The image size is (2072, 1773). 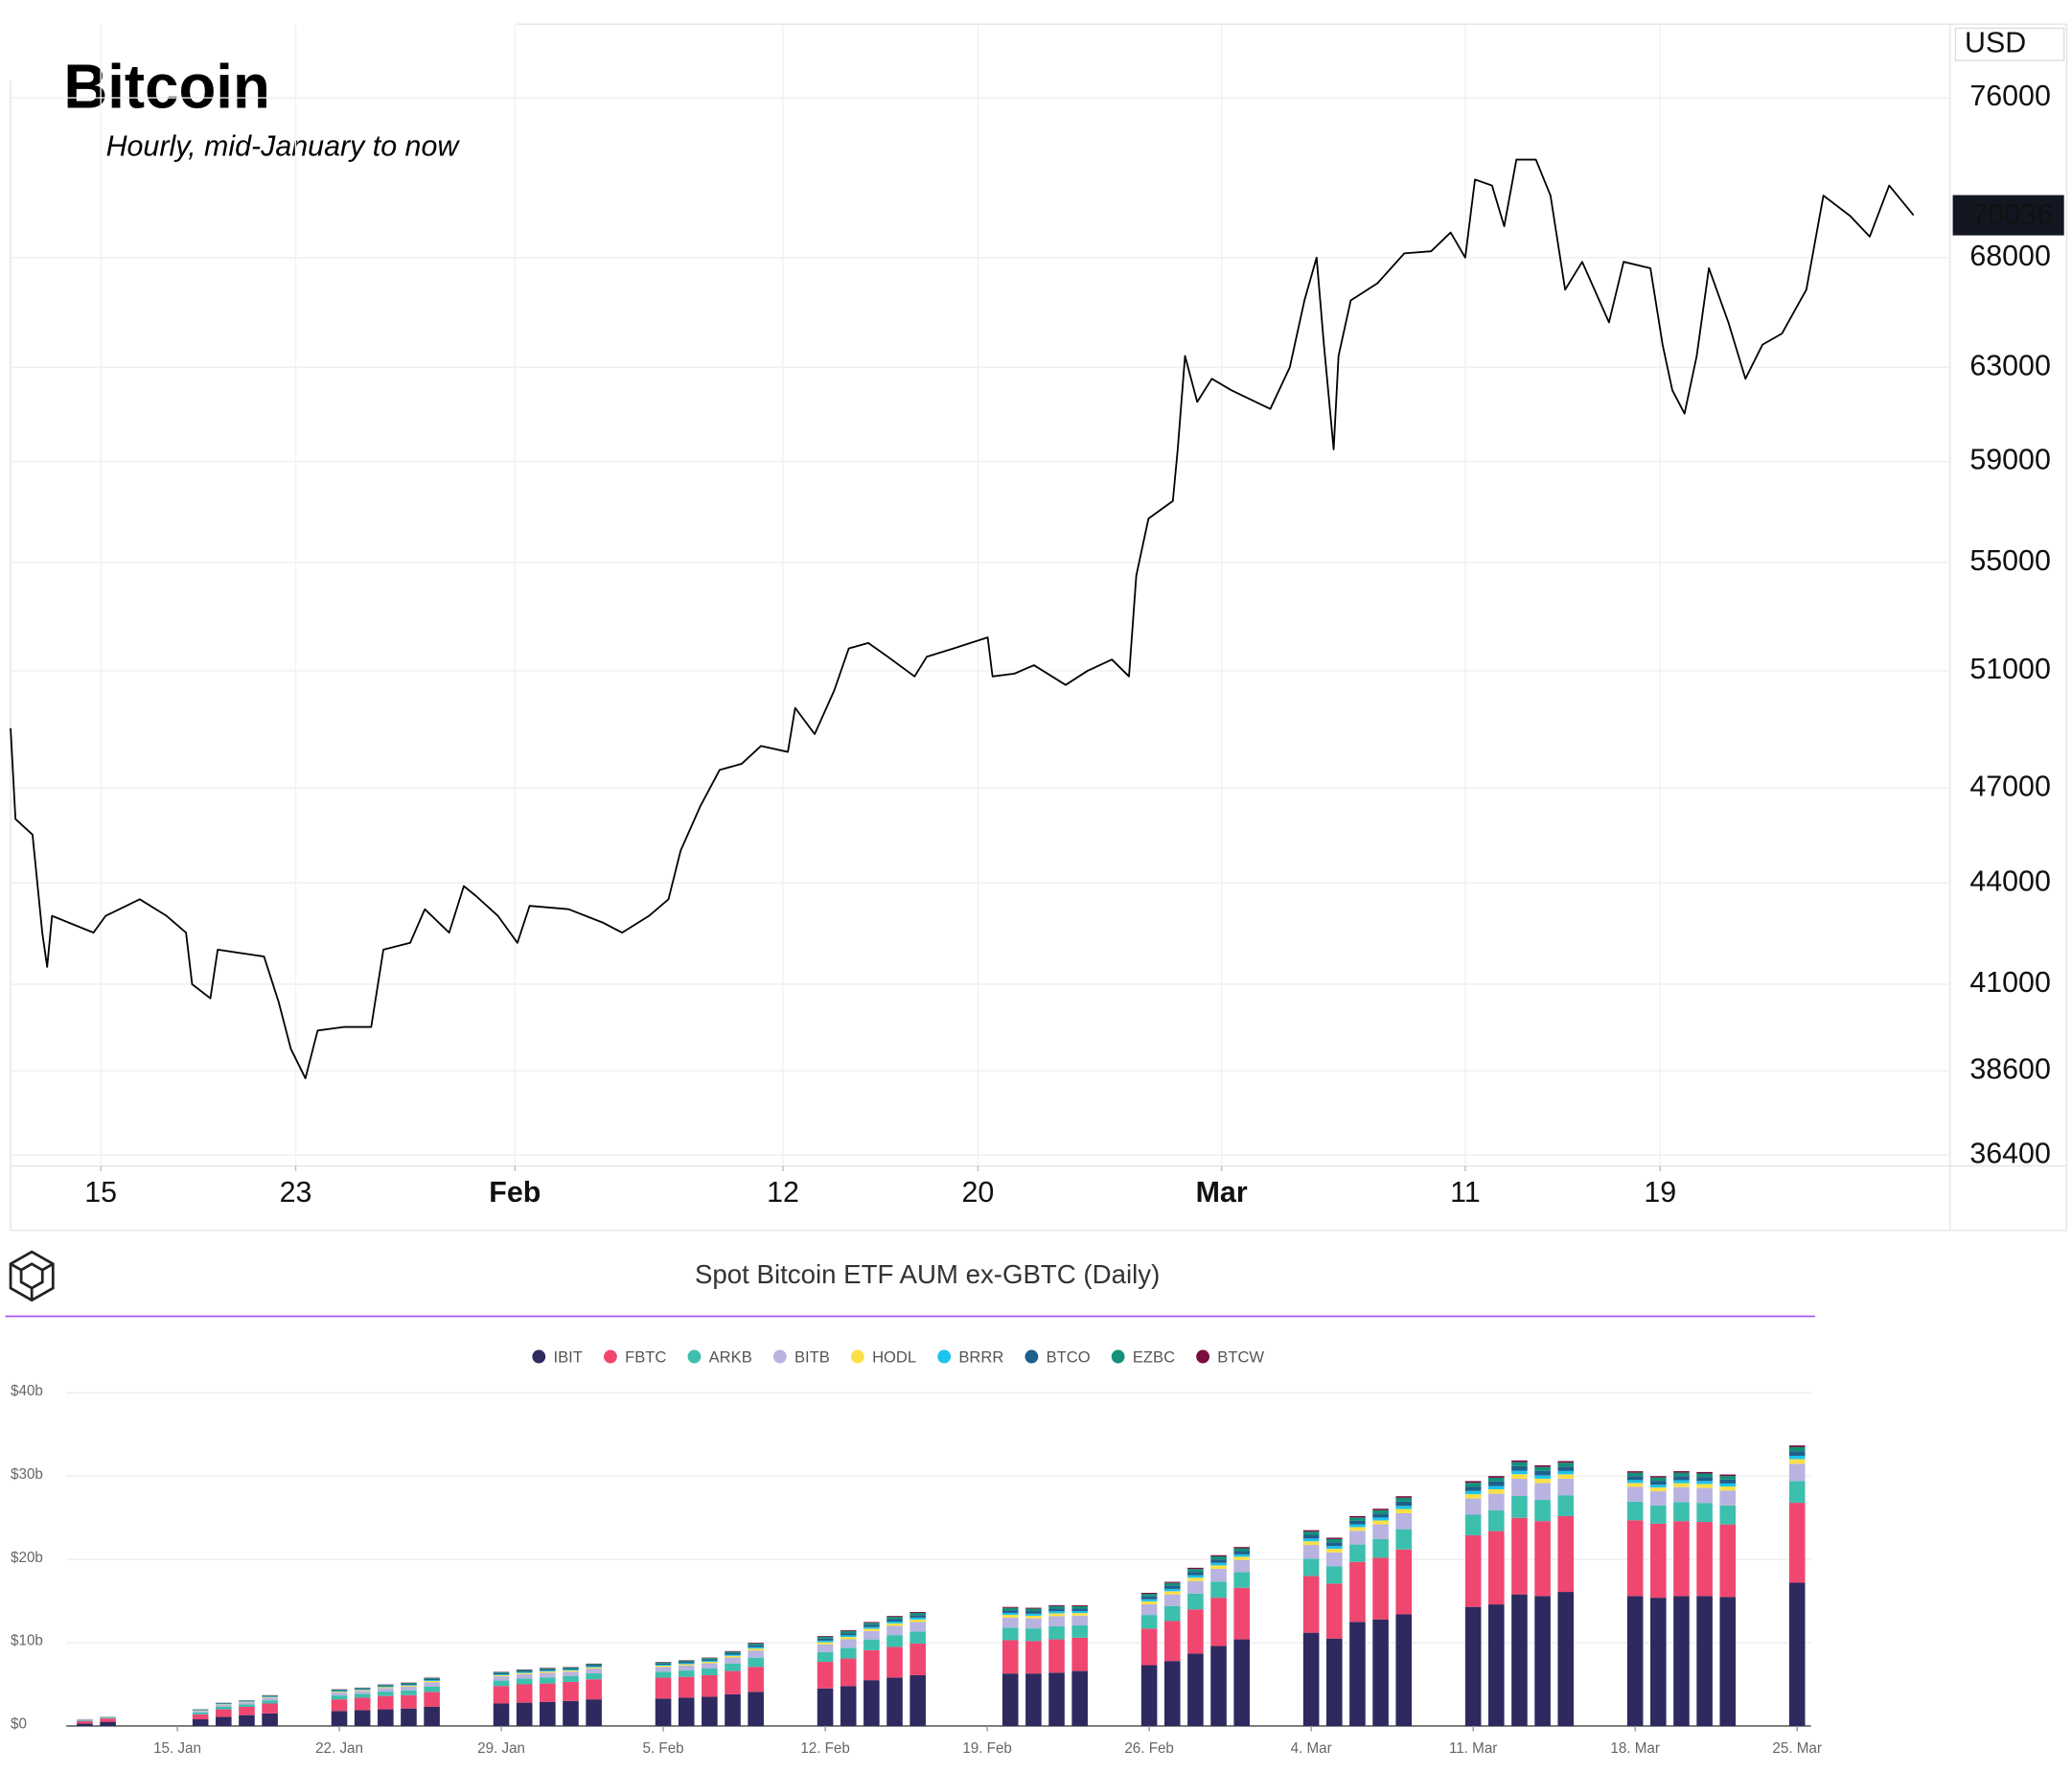 I want to click on legend-label: ARKB, so click(x=730, y=1356).